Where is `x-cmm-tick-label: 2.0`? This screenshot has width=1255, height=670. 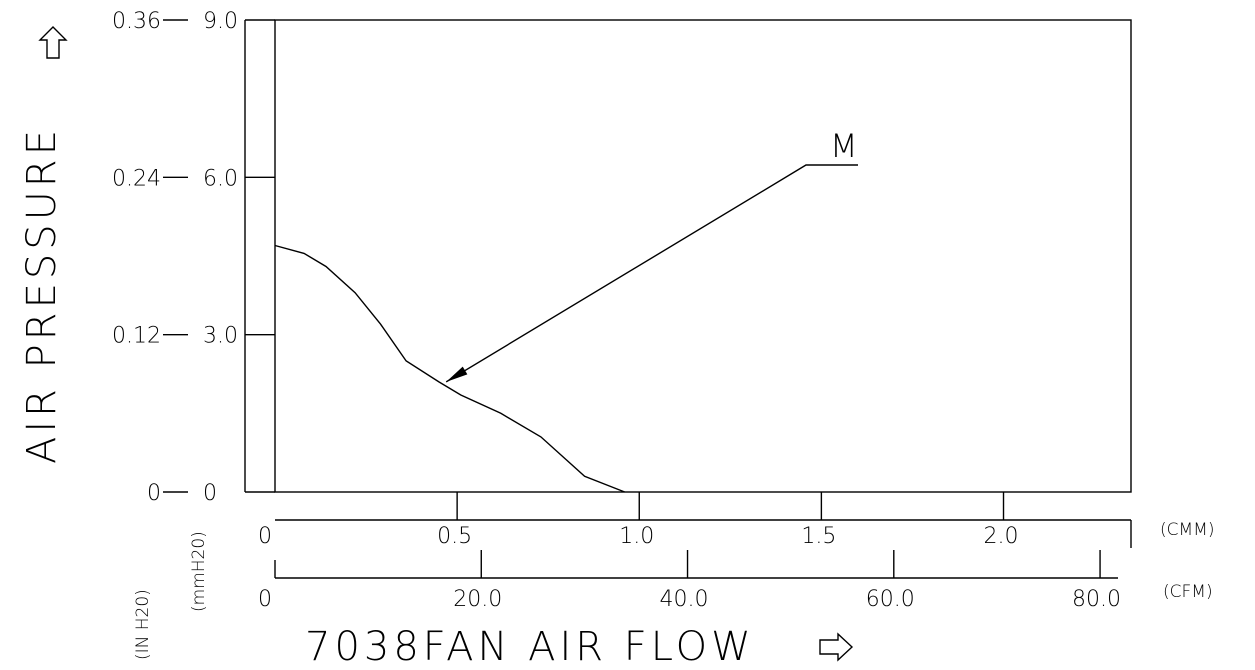
x-cmm-tick-label: 2.0 is located at coordinates (1001, 536).